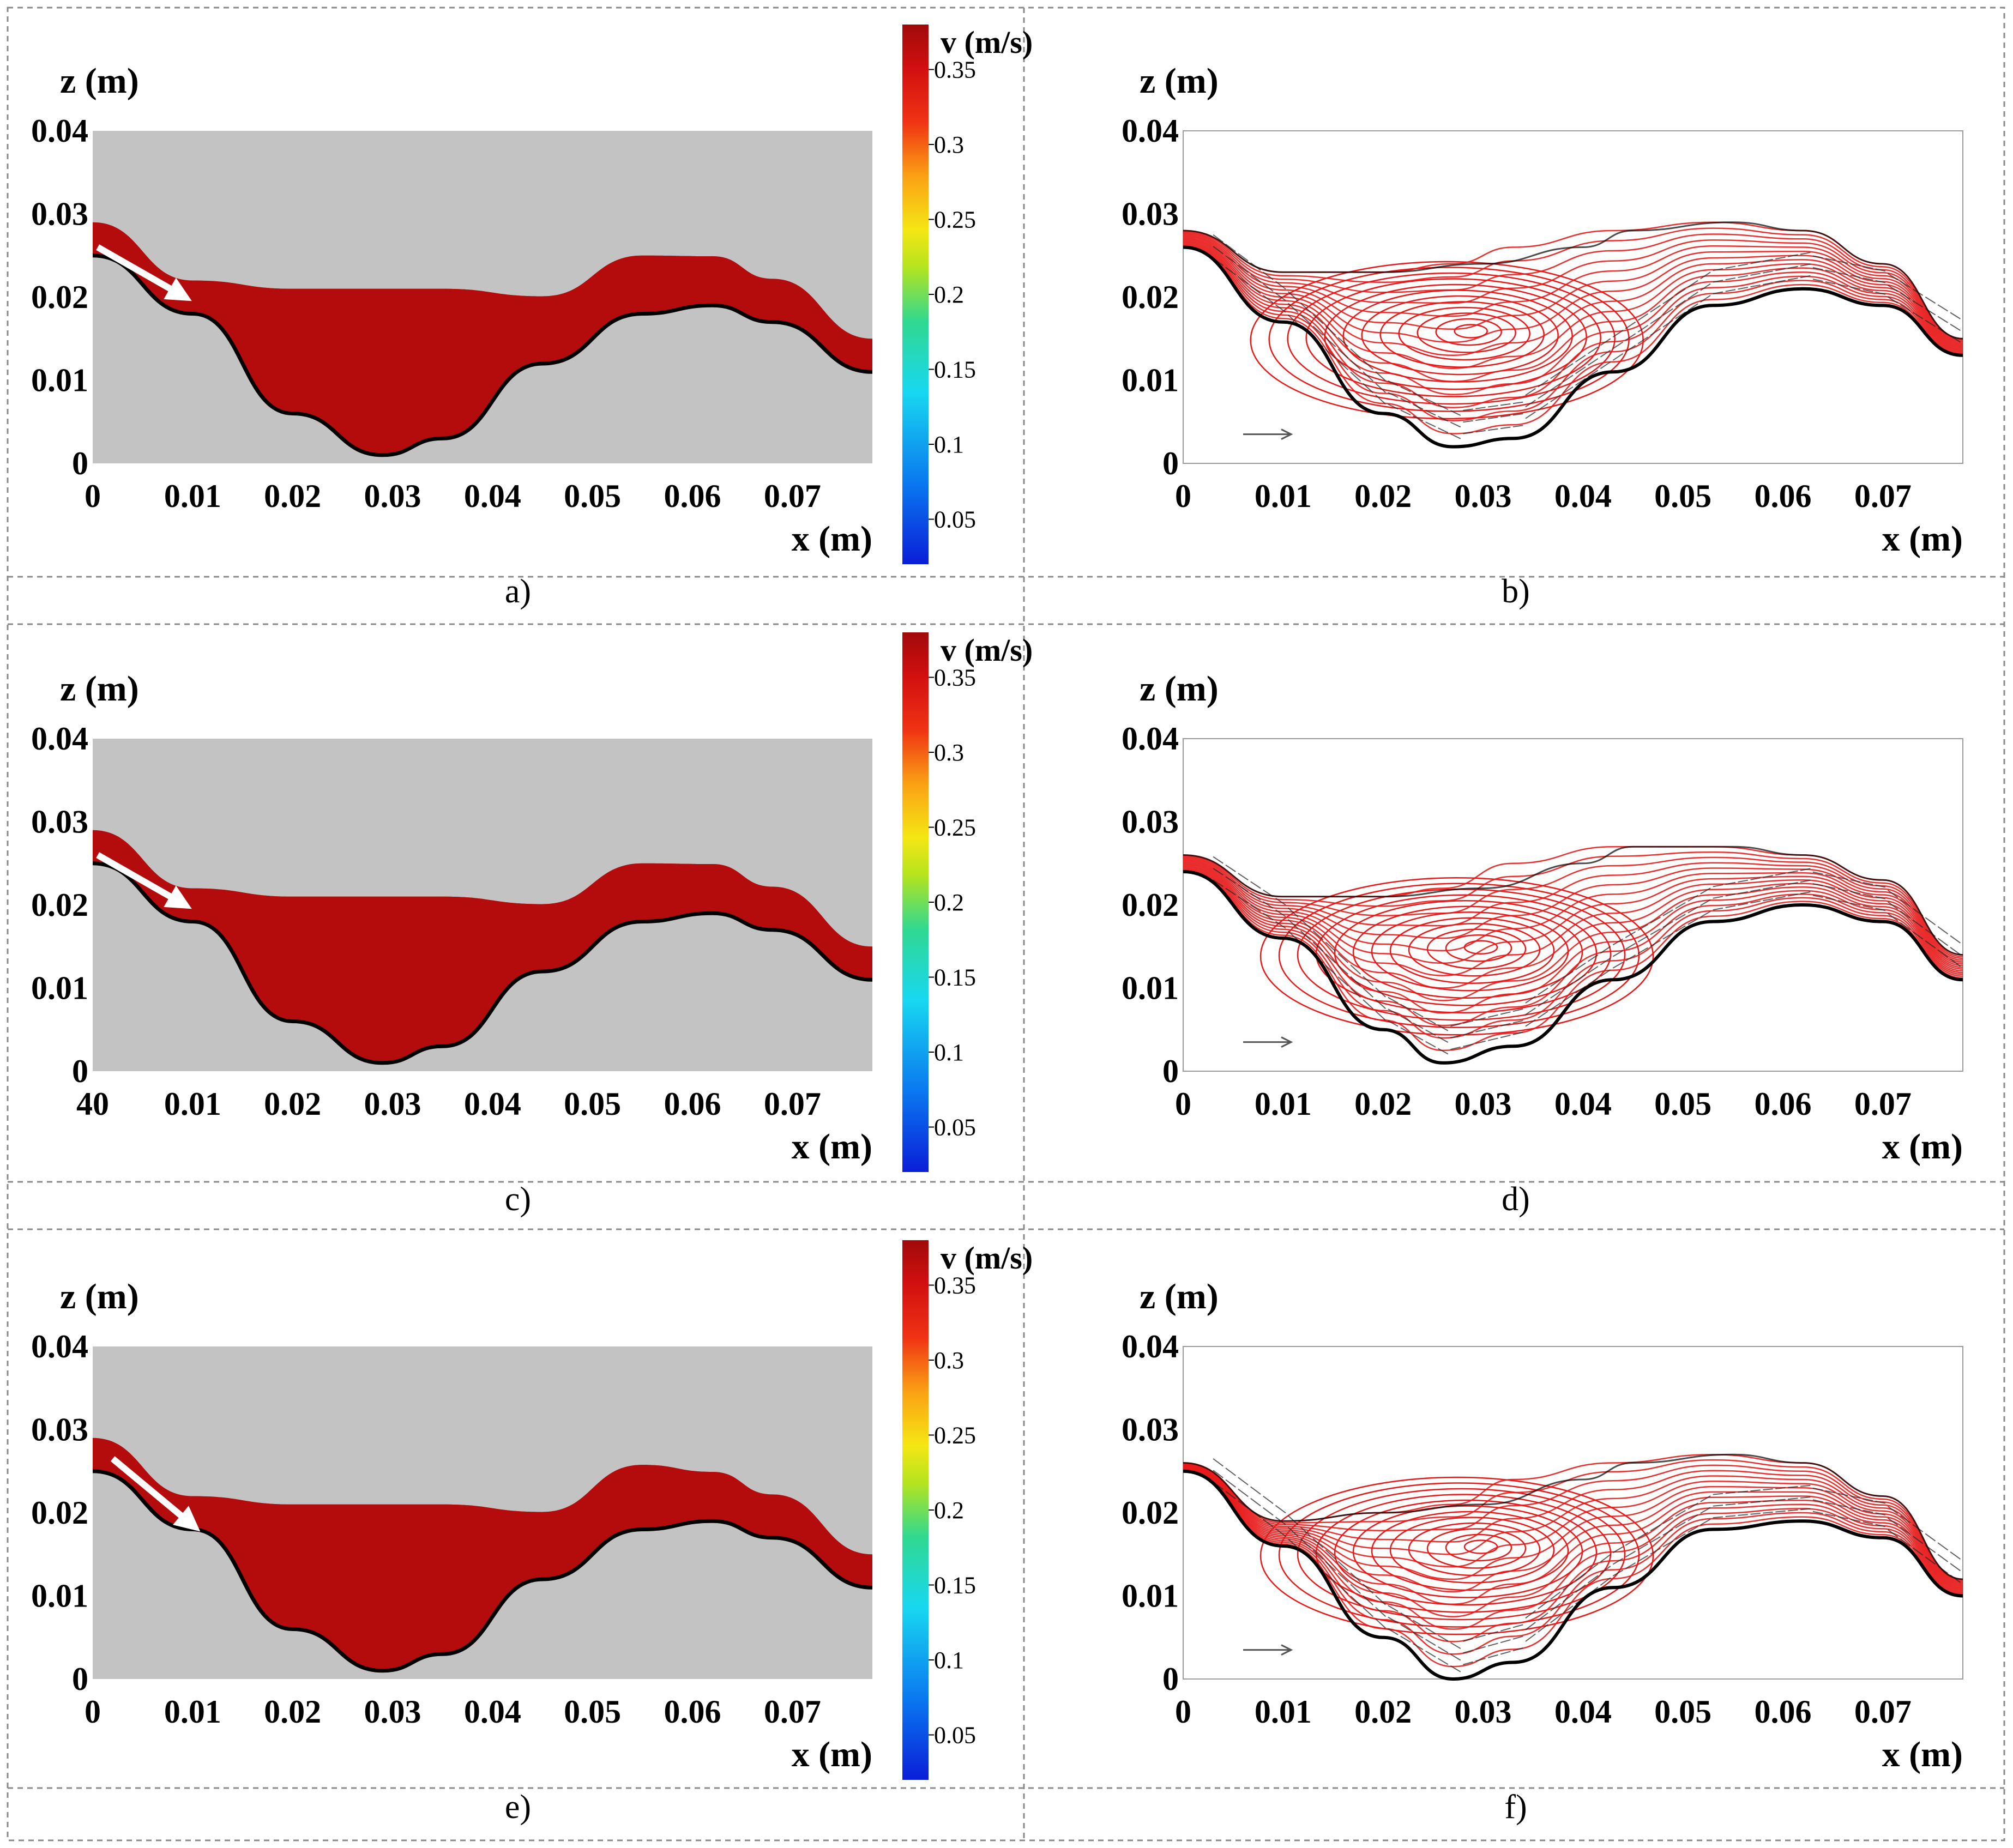 The height and width of the screenshot is (1848, 2013). I want to click on inlet-arrow, so click(150, 1490).